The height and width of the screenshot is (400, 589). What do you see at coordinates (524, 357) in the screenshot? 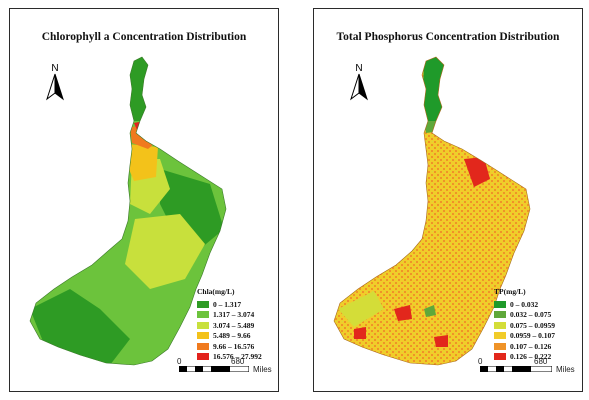
I see `legend-item: 0.126 – 0.222` at bounding box center [524, 357].